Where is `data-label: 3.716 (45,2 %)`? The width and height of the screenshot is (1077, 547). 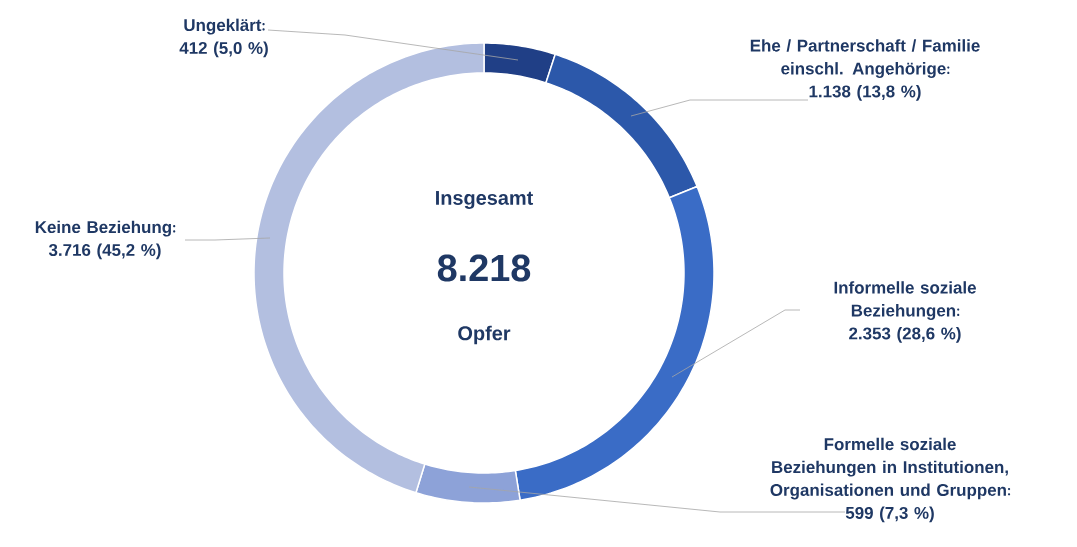
data-label: 3.716 (45,2 %) is located at coordinates (104, 251).